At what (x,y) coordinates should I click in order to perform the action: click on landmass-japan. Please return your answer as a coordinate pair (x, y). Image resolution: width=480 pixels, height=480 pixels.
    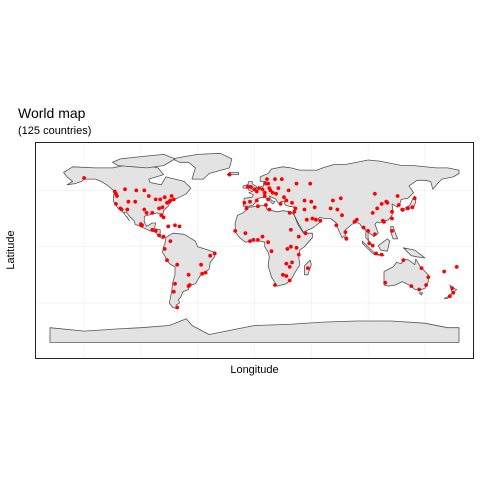
    Looking at the image, I should click on (409, 204).